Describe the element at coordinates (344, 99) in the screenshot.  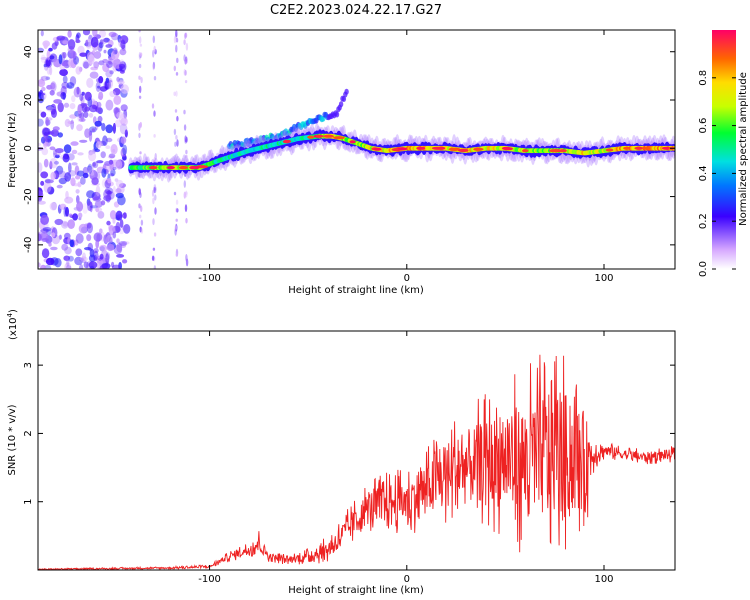
I see `branch-blob` at that location.